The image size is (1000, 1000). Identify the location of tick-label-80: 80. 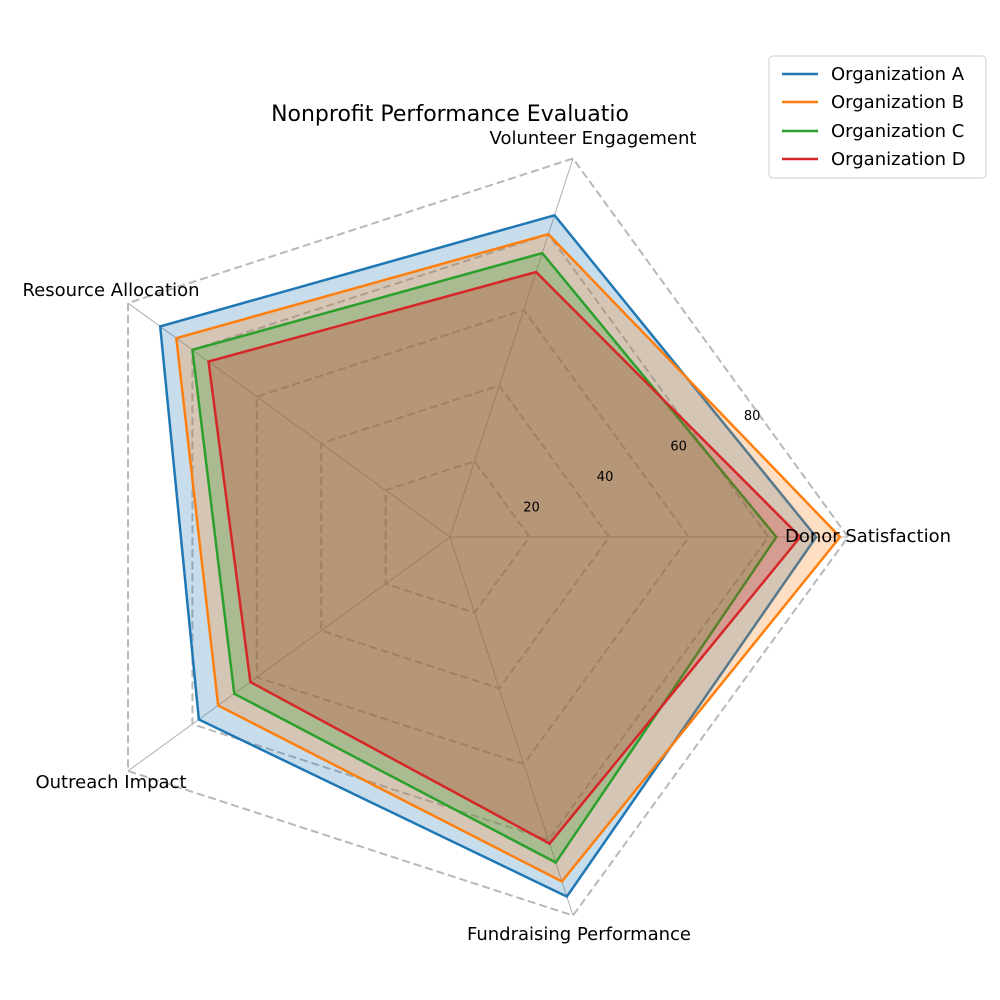
(752, 416).